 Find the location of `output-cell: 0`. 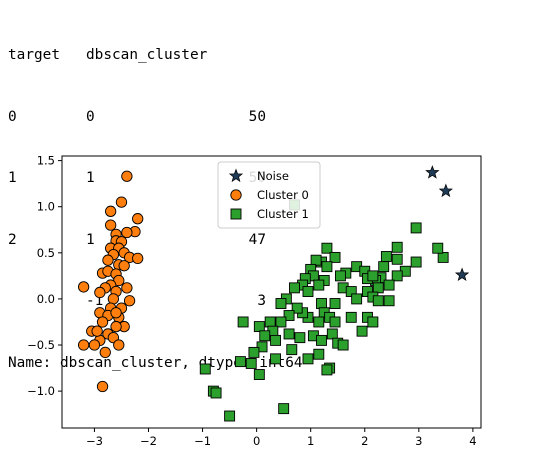

output-cell: 0 is located at coordinates (90, 116).